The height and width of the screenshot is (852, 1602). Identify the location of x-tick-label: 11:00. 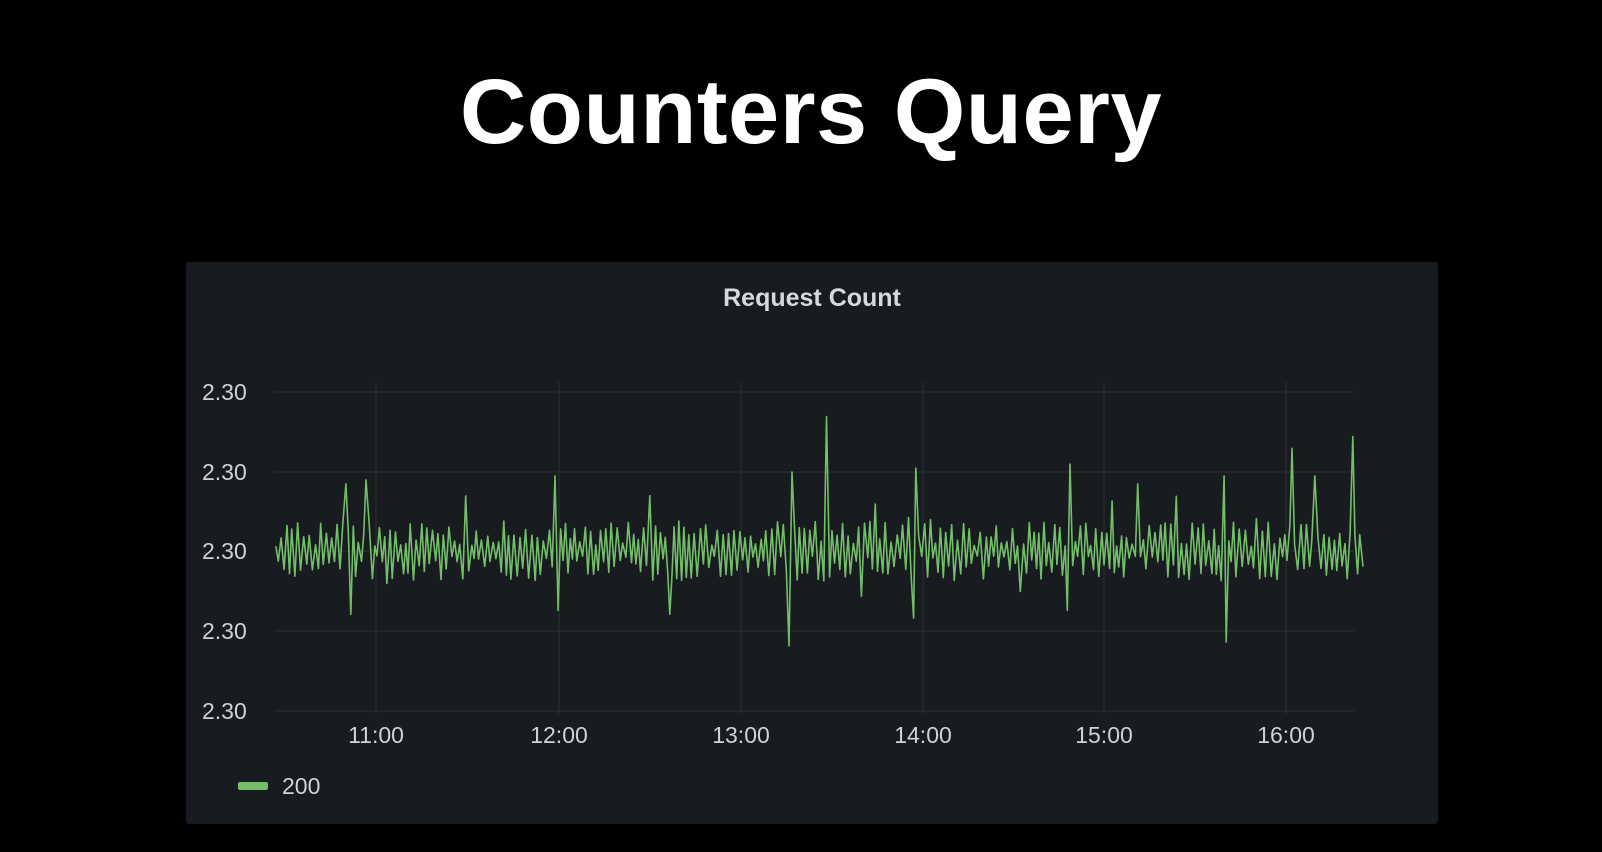
(376, 735).